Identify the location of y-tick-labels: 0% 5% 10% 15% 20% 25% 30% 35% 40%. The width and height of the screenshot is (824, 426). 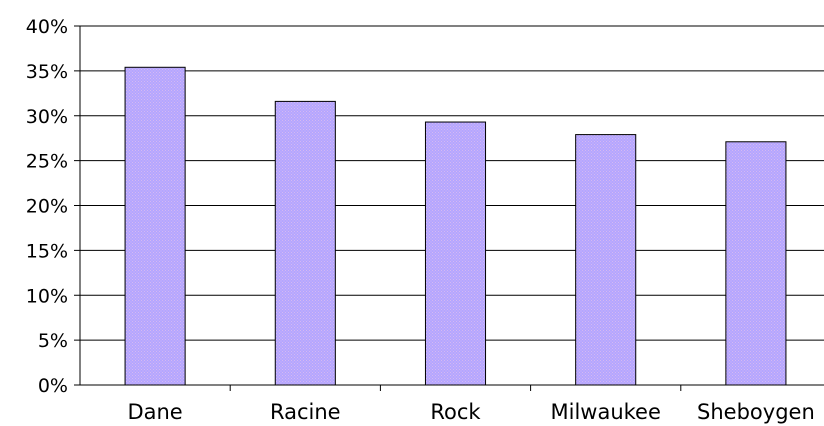
(47, 206).